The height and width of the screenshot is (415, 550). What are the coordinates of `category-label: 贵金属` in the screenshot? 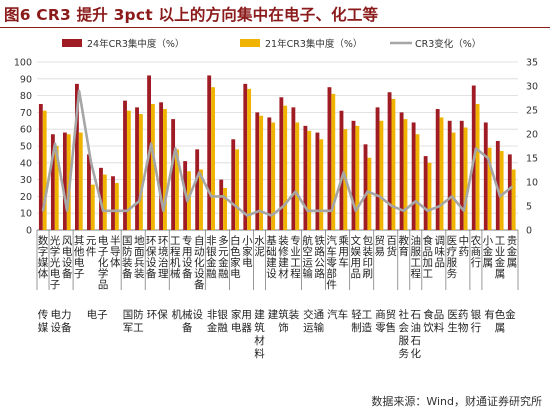 It's located at (512, 251).